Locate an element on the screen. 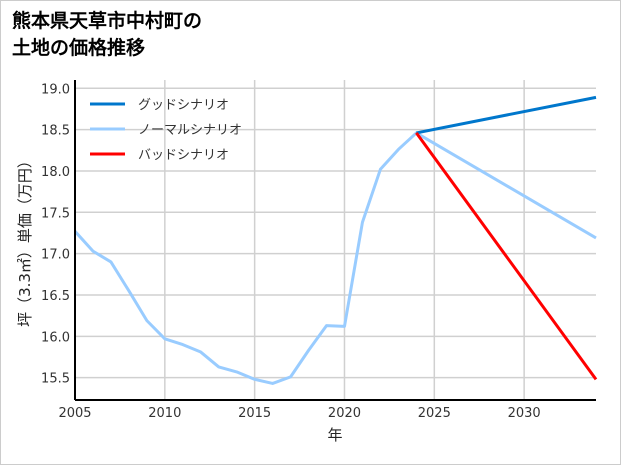  legend-label: バッドシナリオ is located at coordinates (183, 155).